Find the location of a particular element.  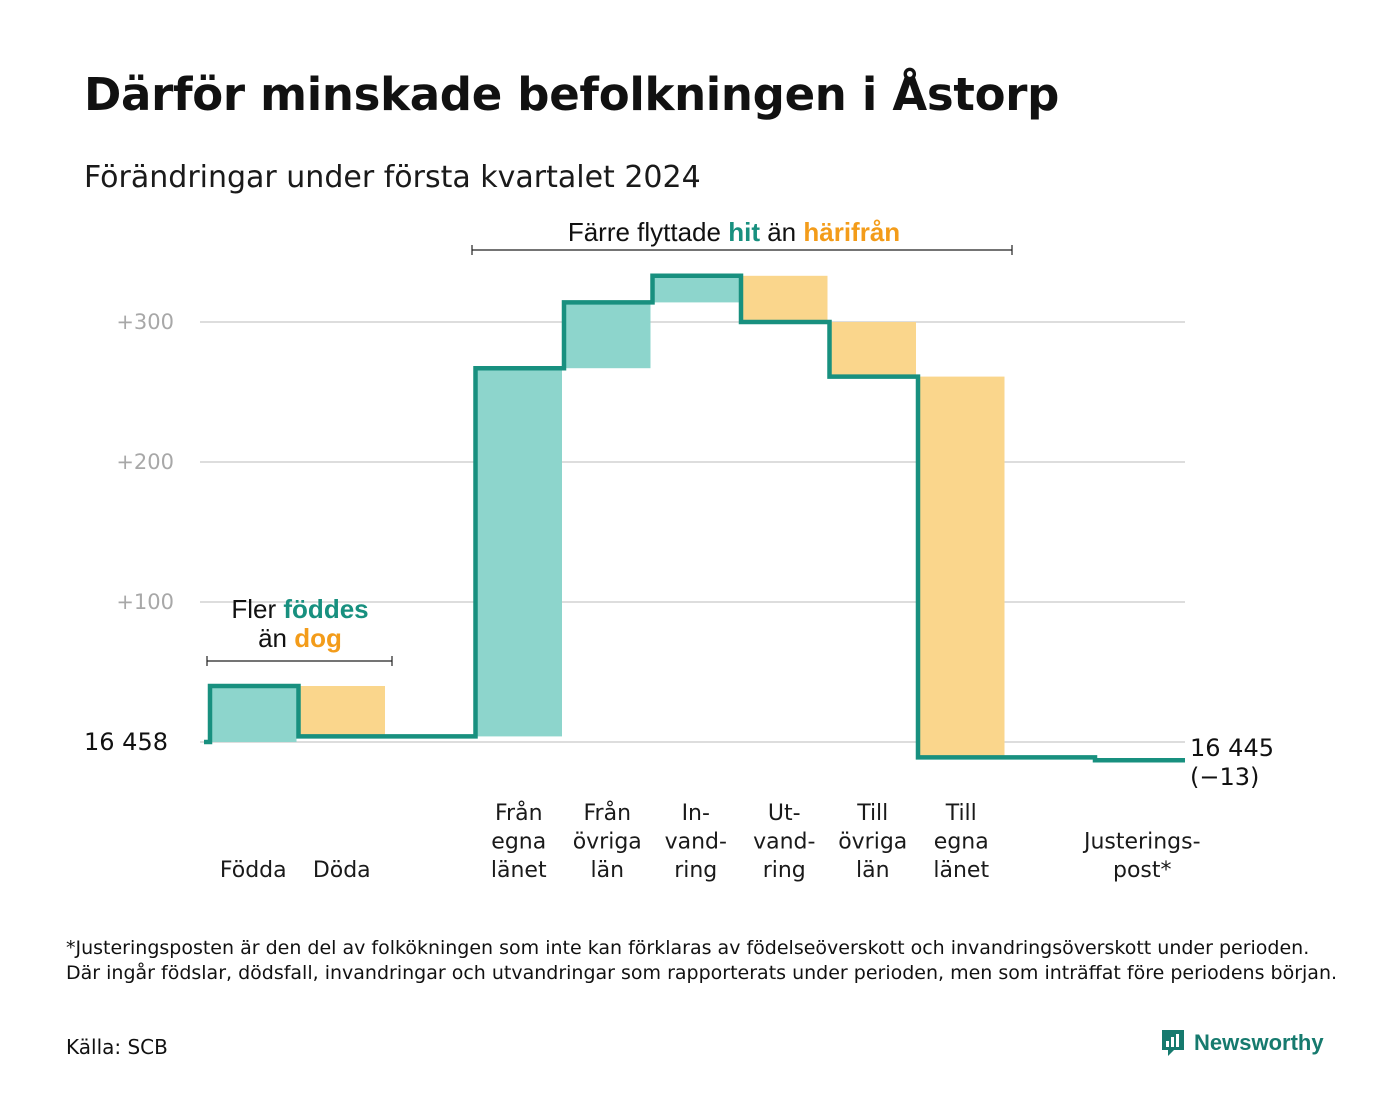

category-label: Födda is located at coordinates (253, 870).